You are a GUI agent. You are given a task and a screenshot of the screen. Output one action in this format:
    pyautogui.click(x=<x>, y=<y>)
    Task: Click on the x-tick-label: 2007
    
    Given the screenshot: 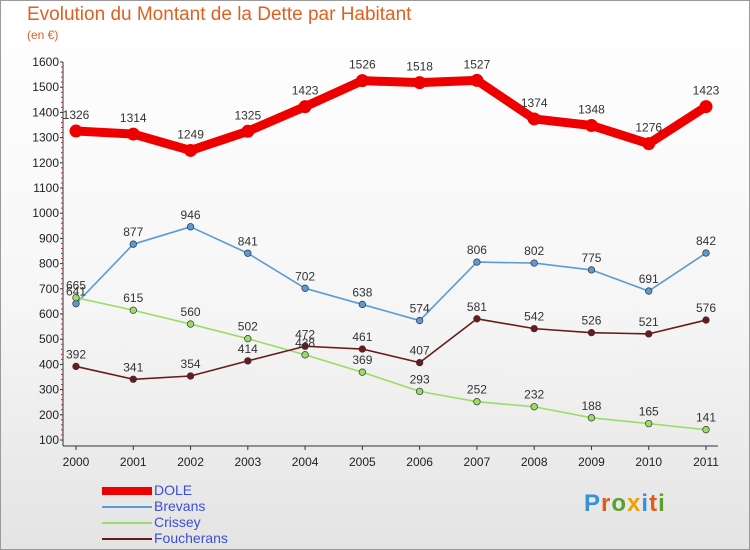 What is the action you would take?
    pyautogui.click(x=477, y=462)
    